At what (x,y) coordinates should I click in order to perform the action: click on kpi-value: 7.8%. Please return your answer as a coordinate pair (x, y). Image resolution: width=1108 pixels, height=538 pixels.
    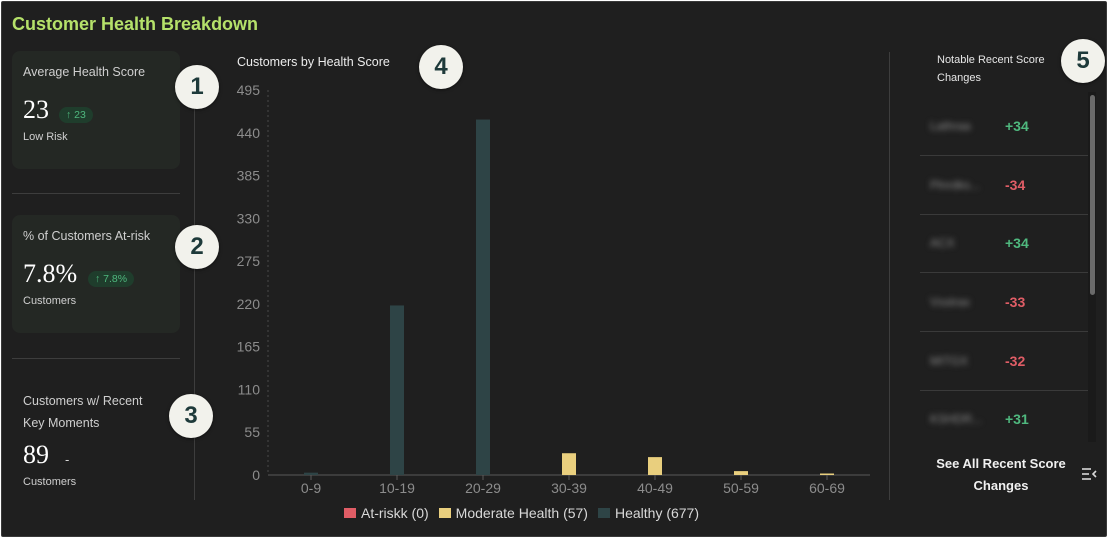
    Looking at the image, I should click on (50, 273).